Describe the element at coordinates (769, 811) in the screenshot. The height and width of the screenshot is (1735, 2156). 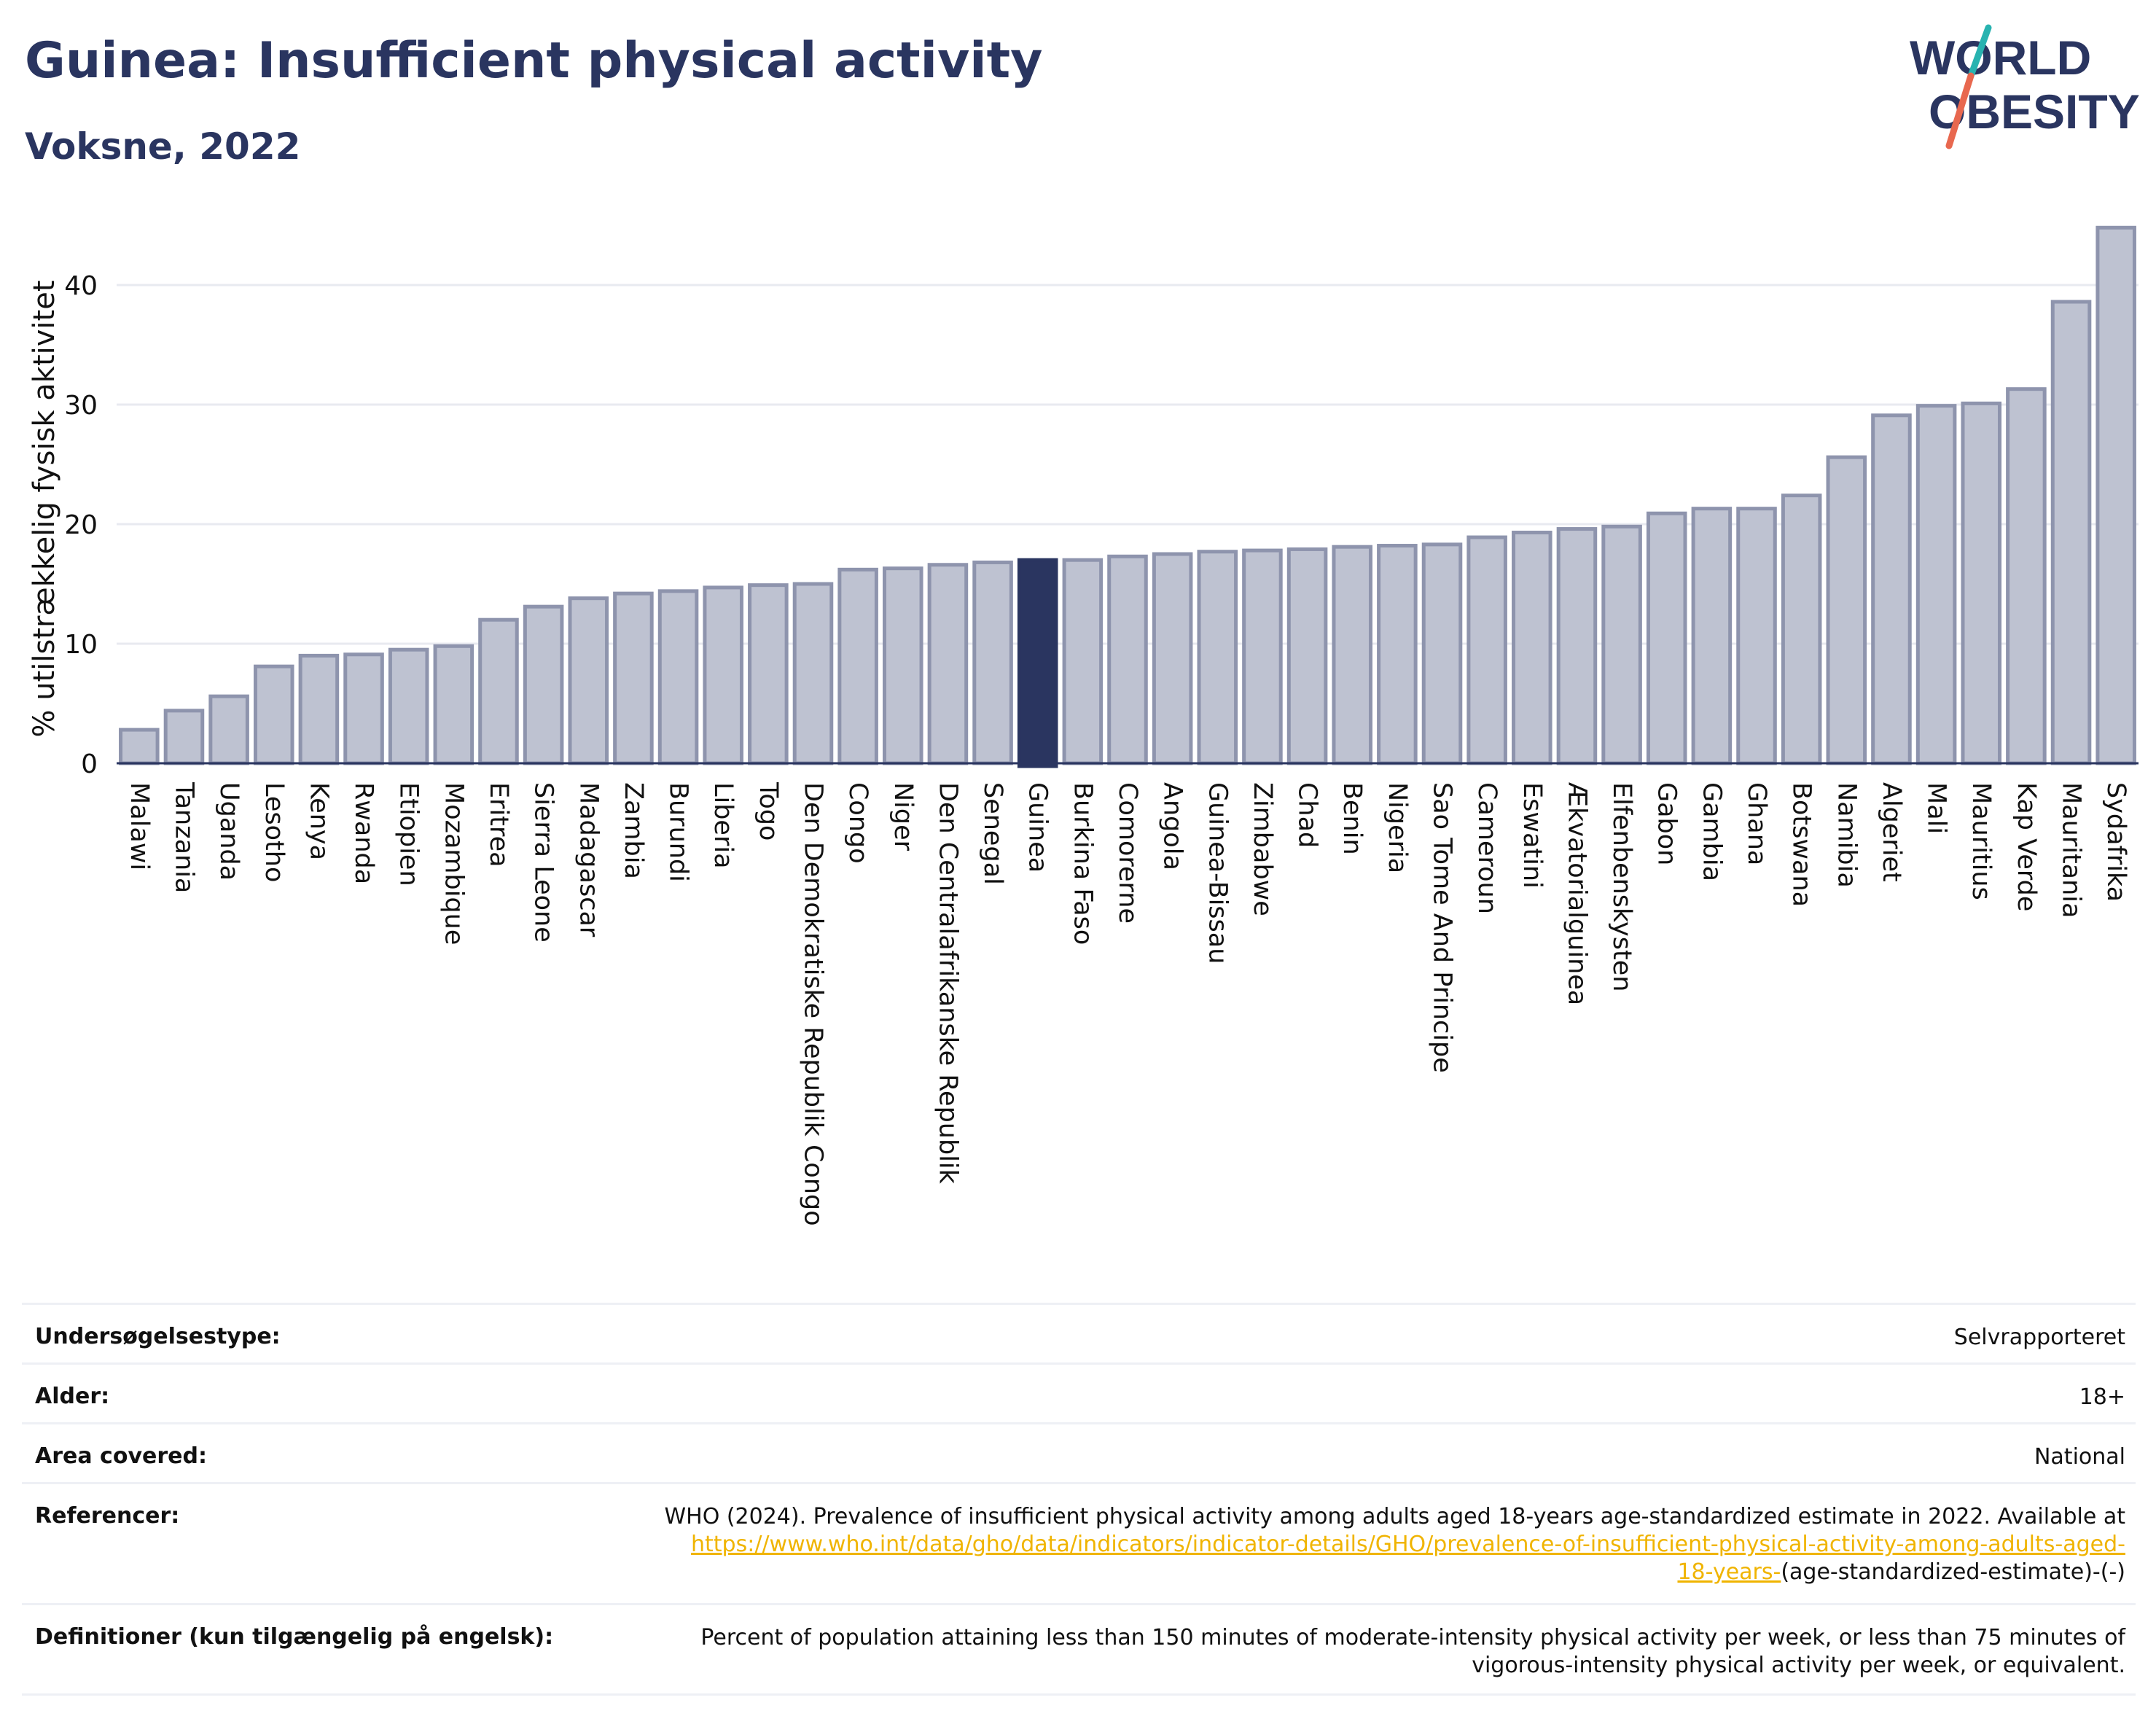
I see `x-tick-label: Togo` at that location.